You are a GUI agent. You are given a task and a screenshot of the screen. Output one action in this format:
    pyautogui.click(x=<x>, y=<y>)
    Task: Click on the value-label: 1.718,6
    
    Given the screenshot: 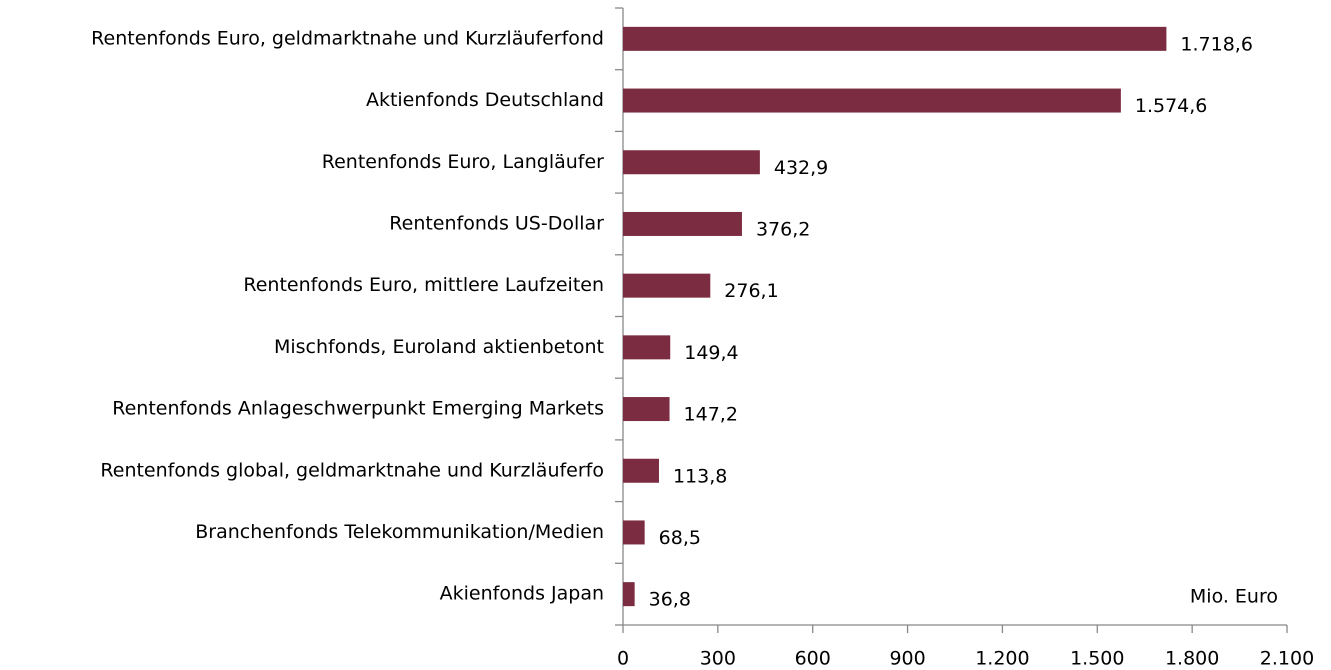 What is the action you would take?
    pyautogui.click(x=1216, y=44)
    